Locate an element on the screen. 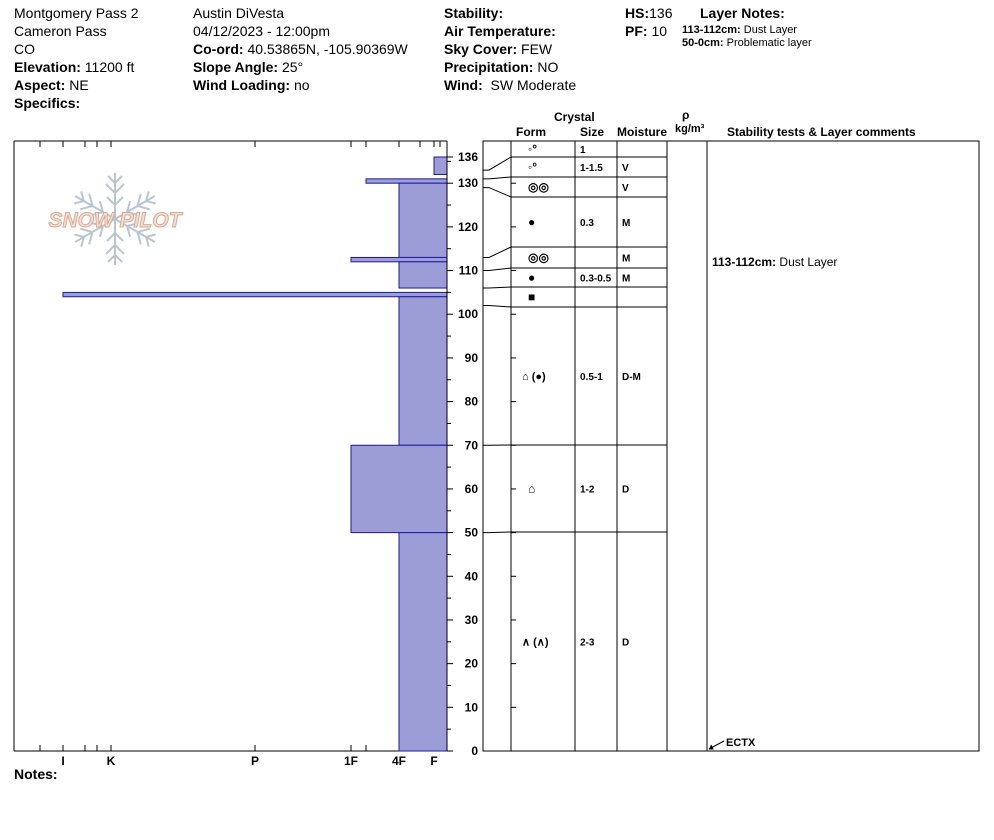 Image resolution: width=994 pixels, height=840 pixels. layer-note-1: 113-112cm: Dust Layer is located at coordinates (739, 30).